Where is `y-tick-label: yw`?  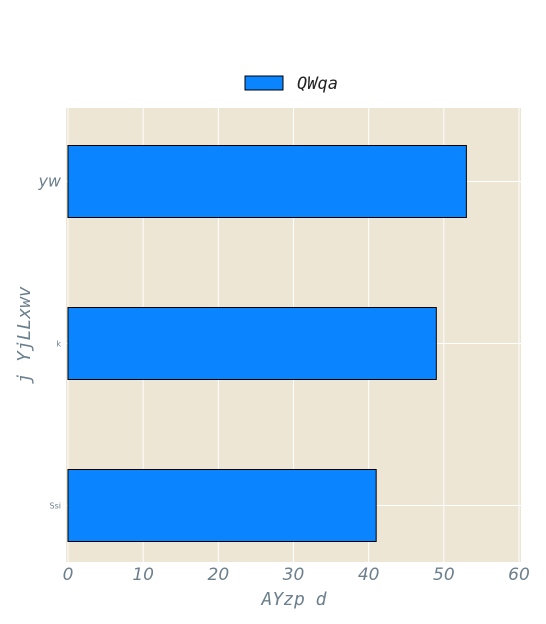
y-tick-label: yw is located at coordinates (49, 181).